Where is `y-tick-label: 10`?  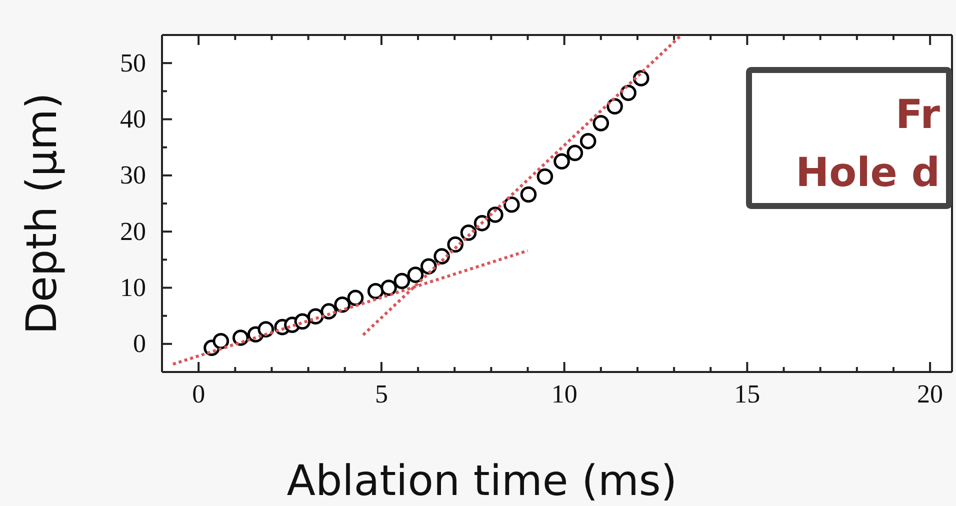 y-tick-label: 10 is located at coordinates (133, 287).